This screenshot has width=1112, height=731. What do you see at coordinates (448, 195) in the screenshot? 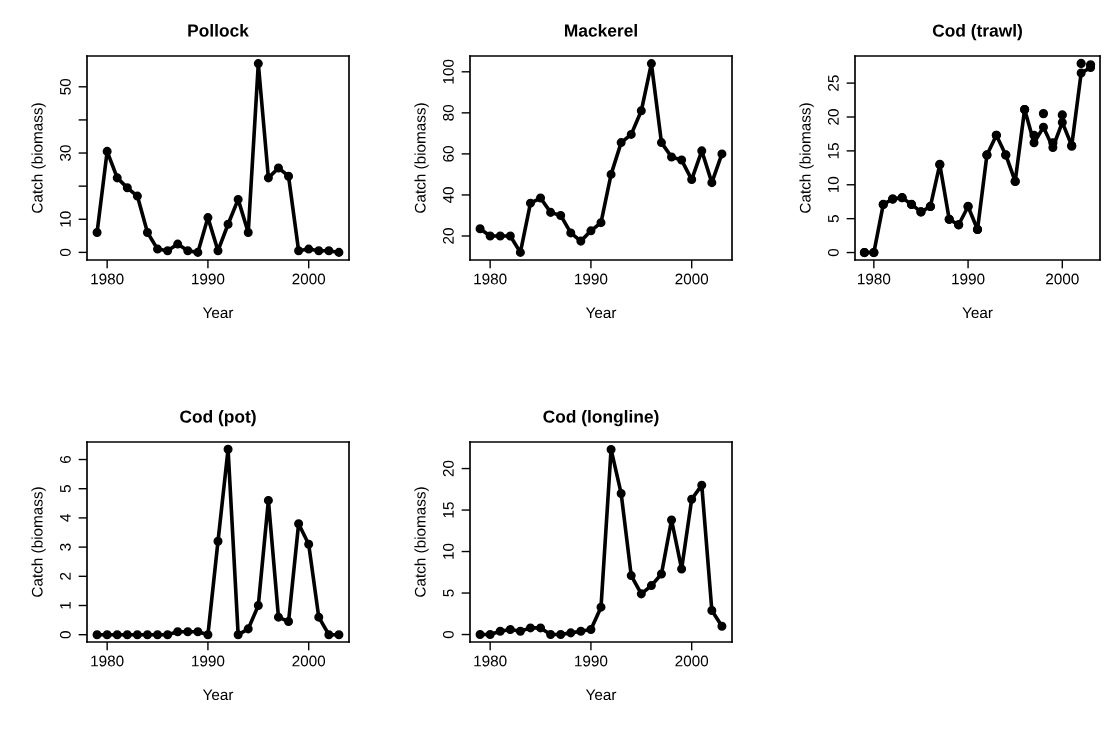
I see `y-tick-label: 40` at bounding box center [448, 195].